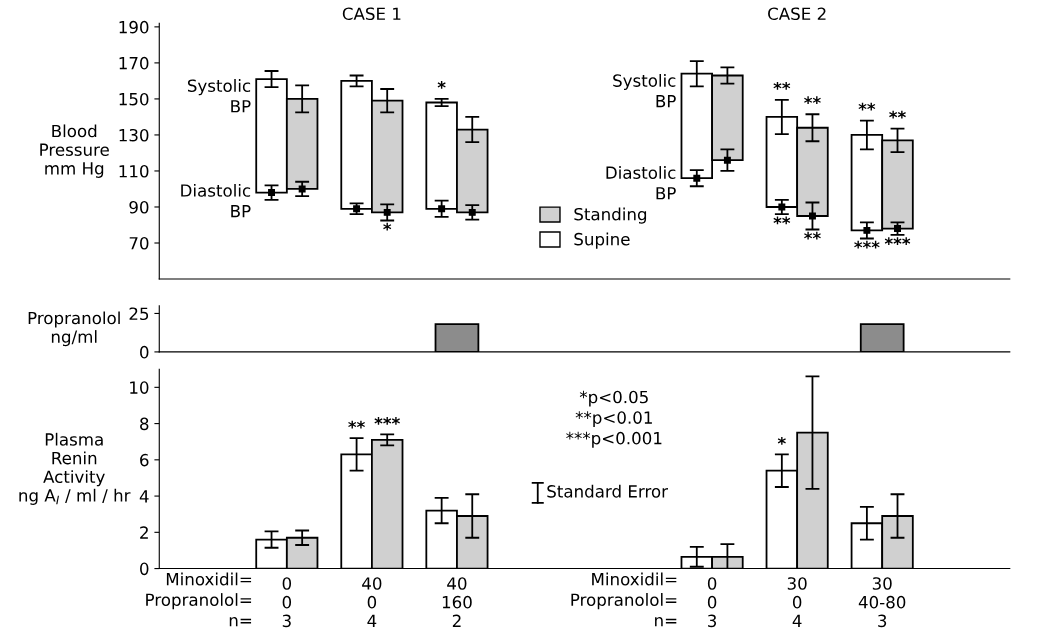 The height and width of the screenshot is (641, 1041). I want to click on y-tick-label: 4, so click(144, 496).